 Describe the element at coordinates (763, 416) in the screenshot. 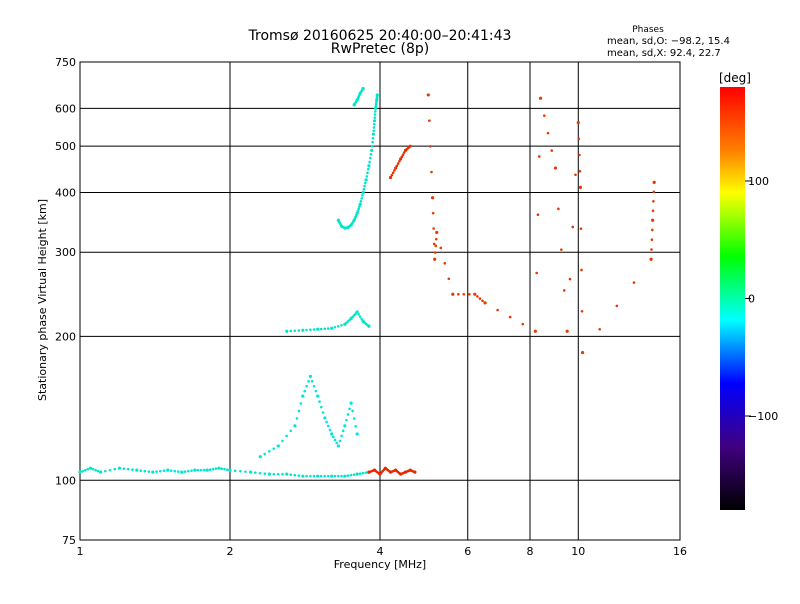

I see `colorbar-tick-label: −100` at that location.